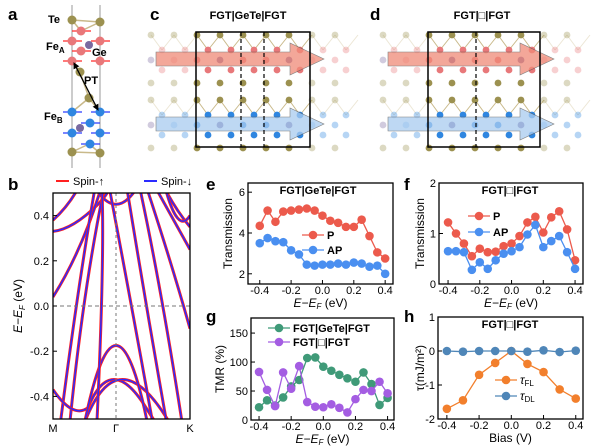 The image size is (600, 447). I want to click on atom-label-feb: FeB, so click(53, 118).